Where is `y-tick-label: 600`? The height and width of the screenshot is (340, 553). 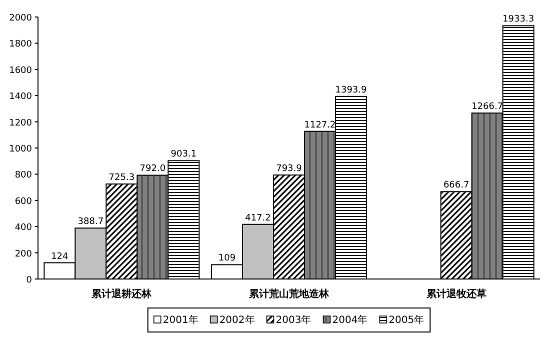
y-tick-label: 600 is located at coordinates (23, 201).